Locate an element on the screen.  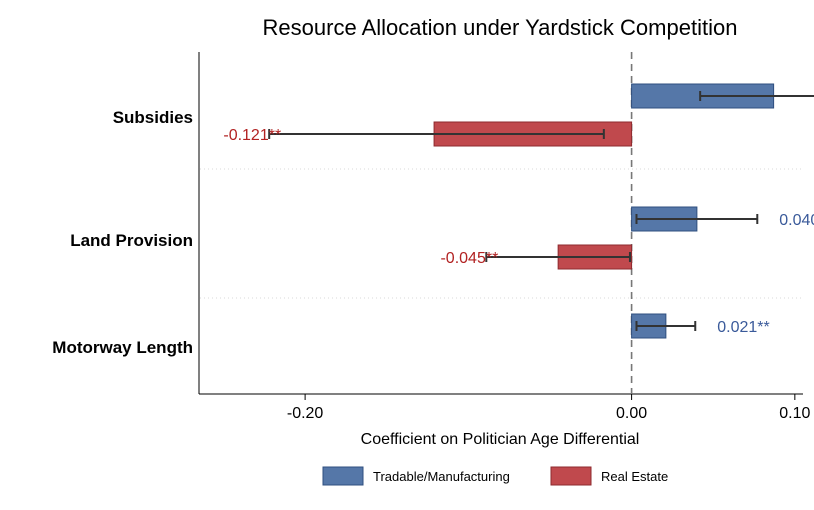
legend-swatch-tradable-manufacturing is located at coordinates (343, 476).